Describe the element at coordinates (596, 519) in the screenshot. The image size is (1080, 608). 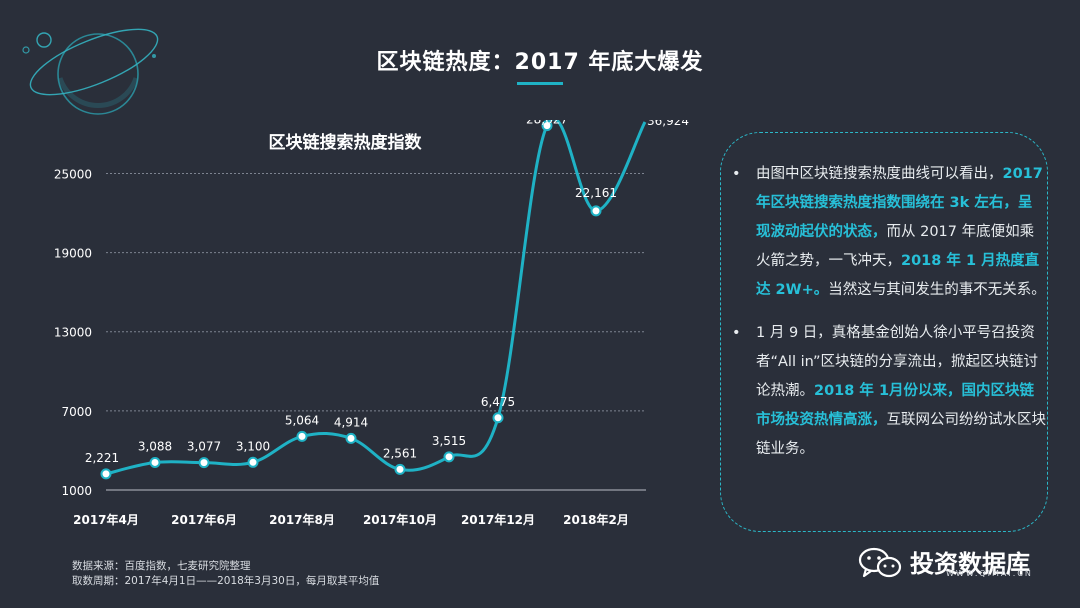
I see `x-tick-label: 2018年2月` at that location.